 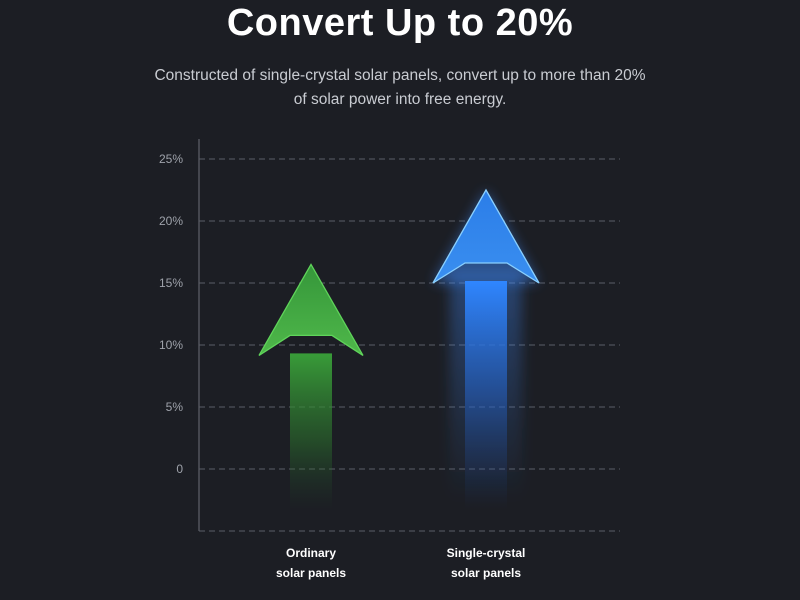 What do you see at coordinates (171, 221) in the screenshot?
I see `y-tick-label: 20%` at bounding box center [171, 221].